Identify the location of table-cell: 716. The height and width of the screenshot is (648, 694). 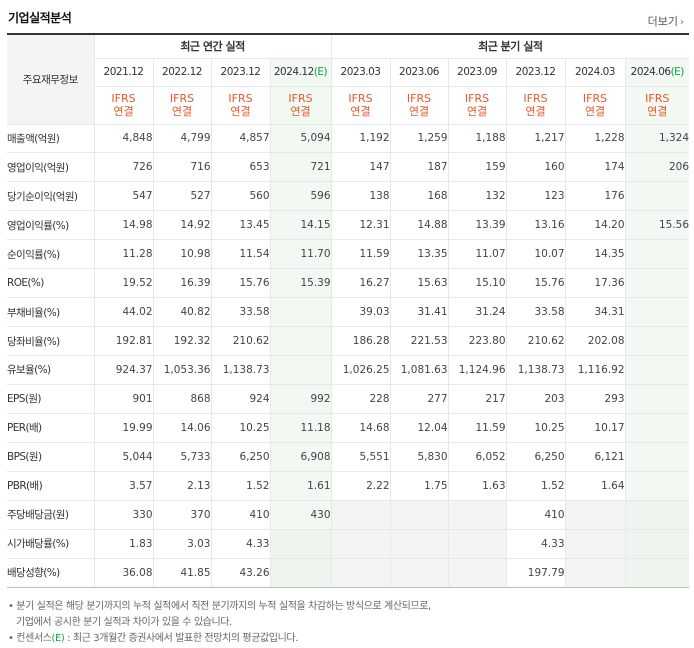
(182, 167).